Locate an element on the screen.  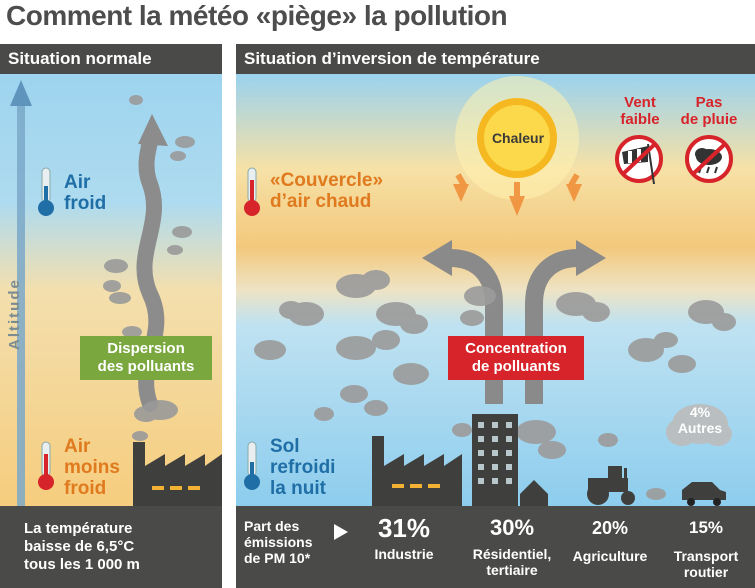
others-label: Autres is located at coordinates (700, 428).